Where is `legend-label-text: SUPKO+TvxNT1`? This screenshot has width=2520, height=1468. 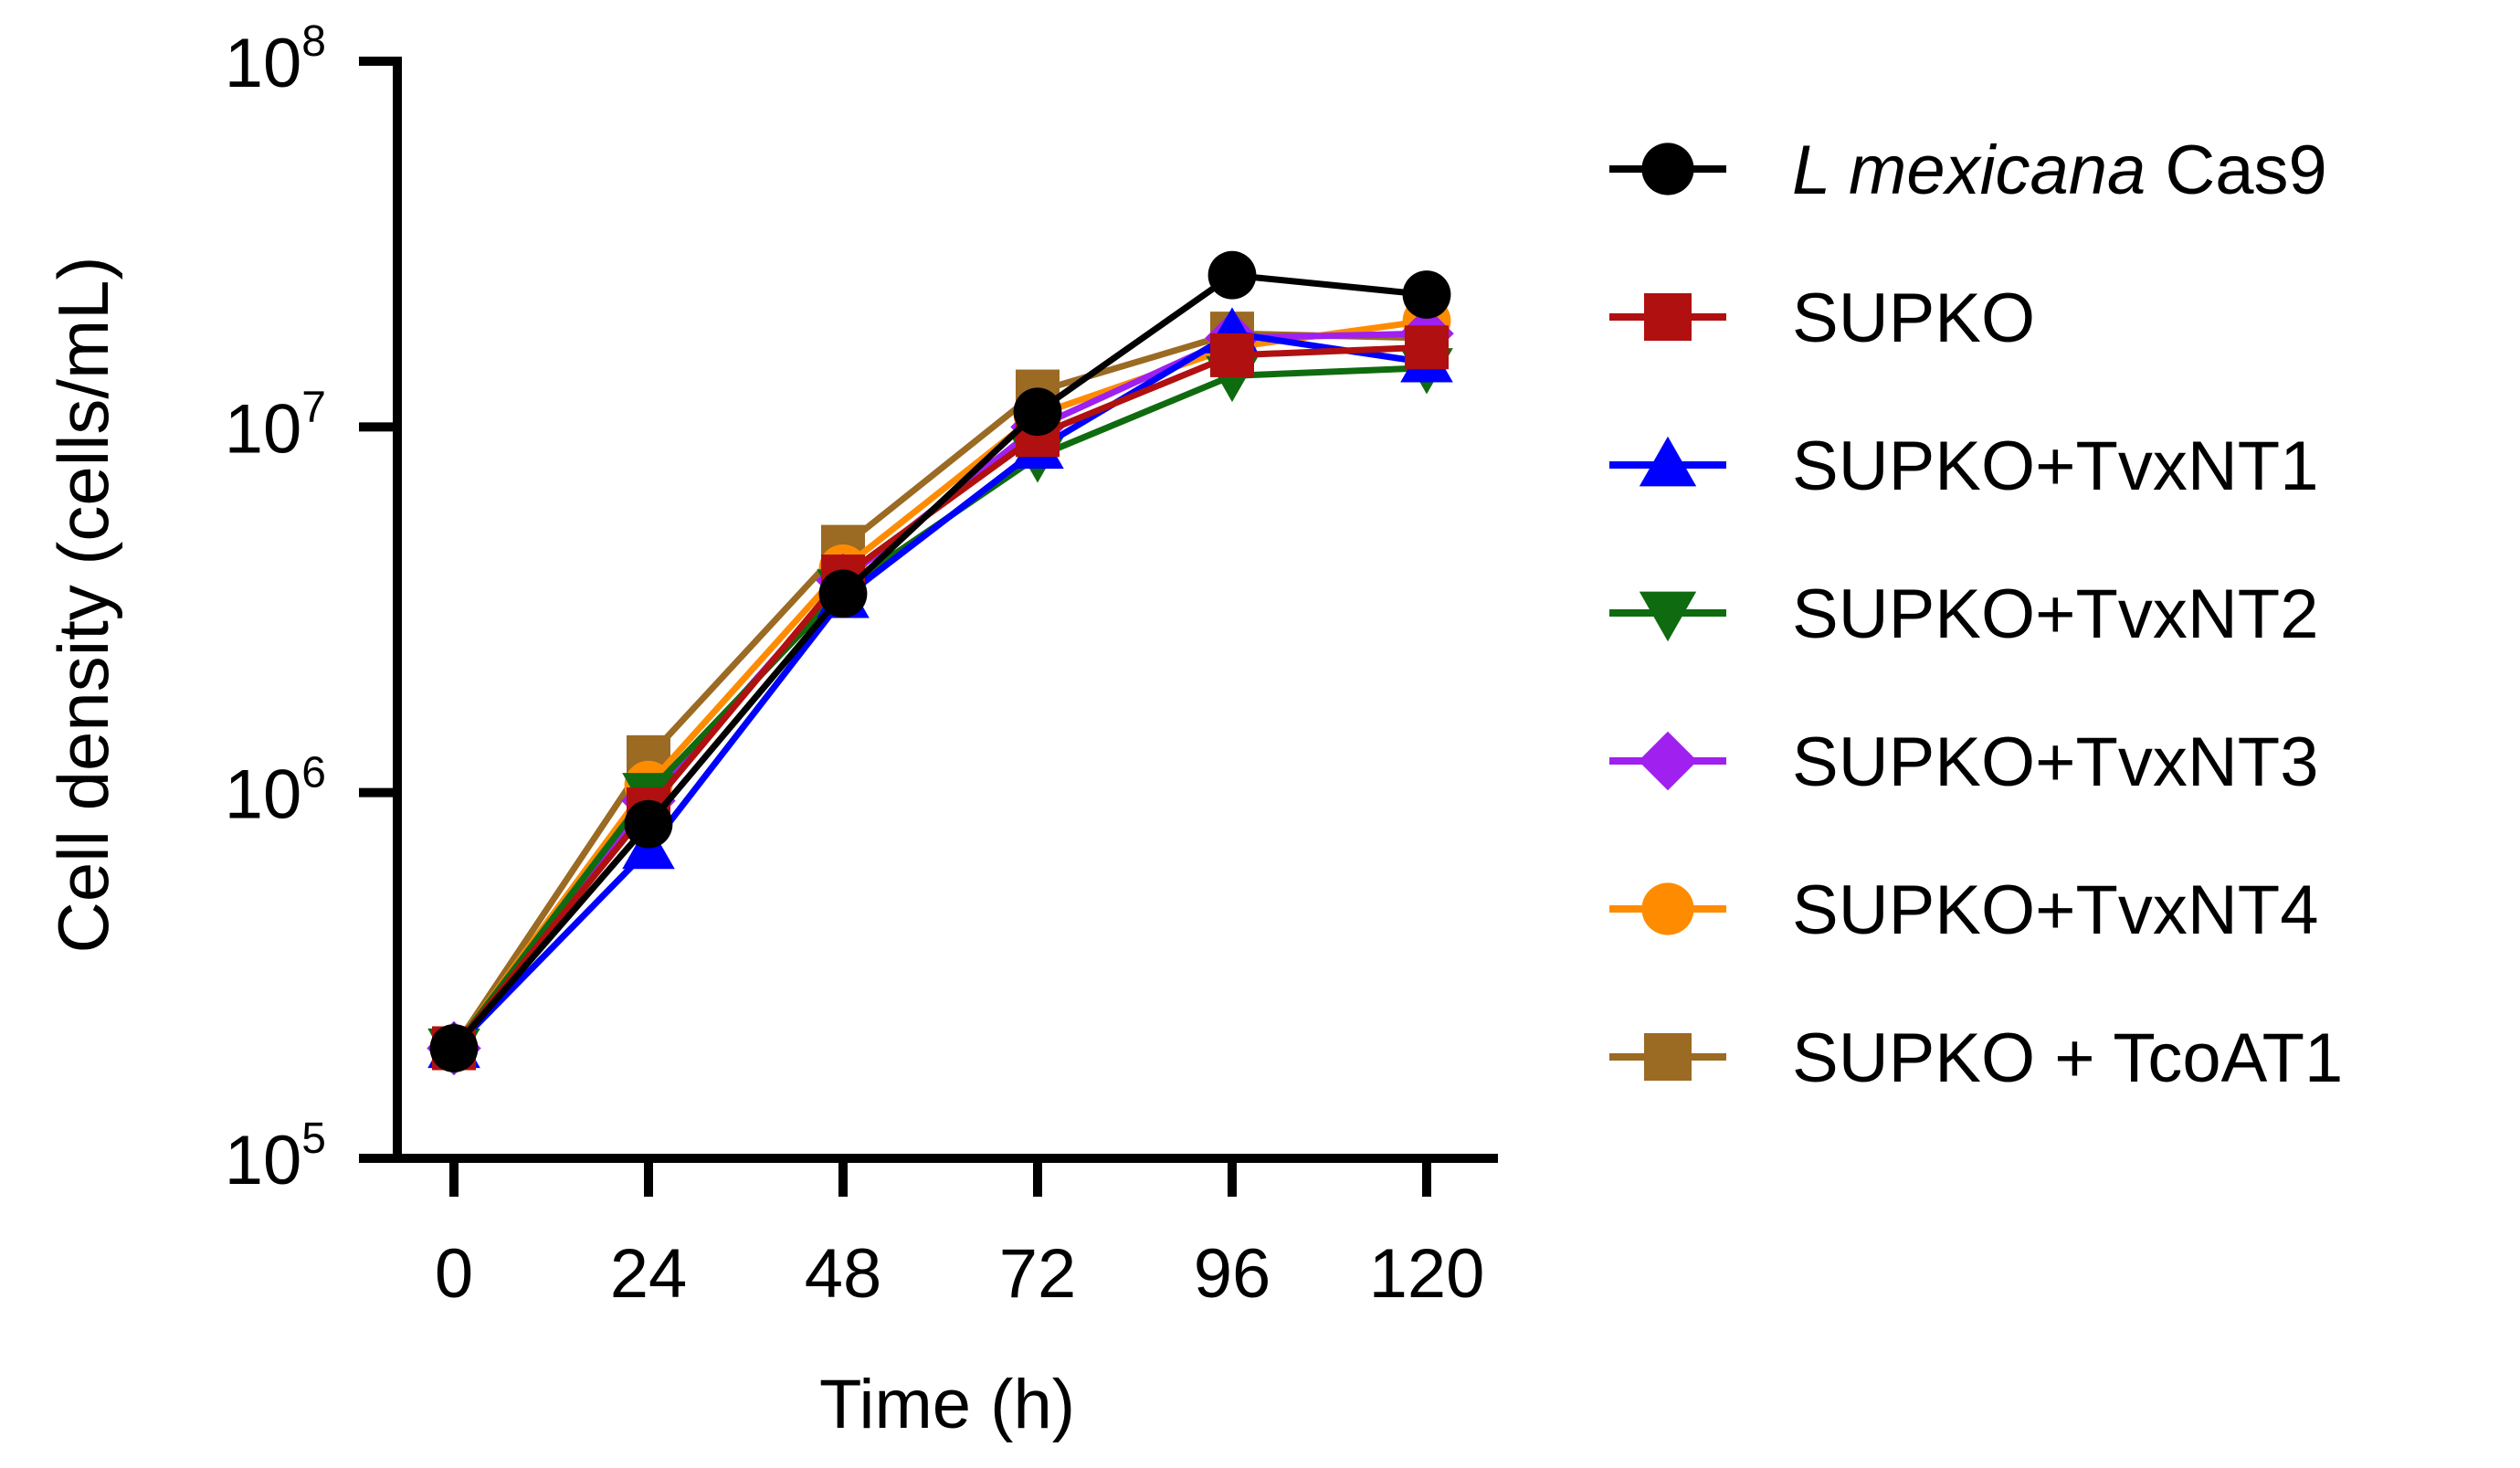
legend-label-text: SUPKO+TvxNT1 is located at coordinates (2055, 466).